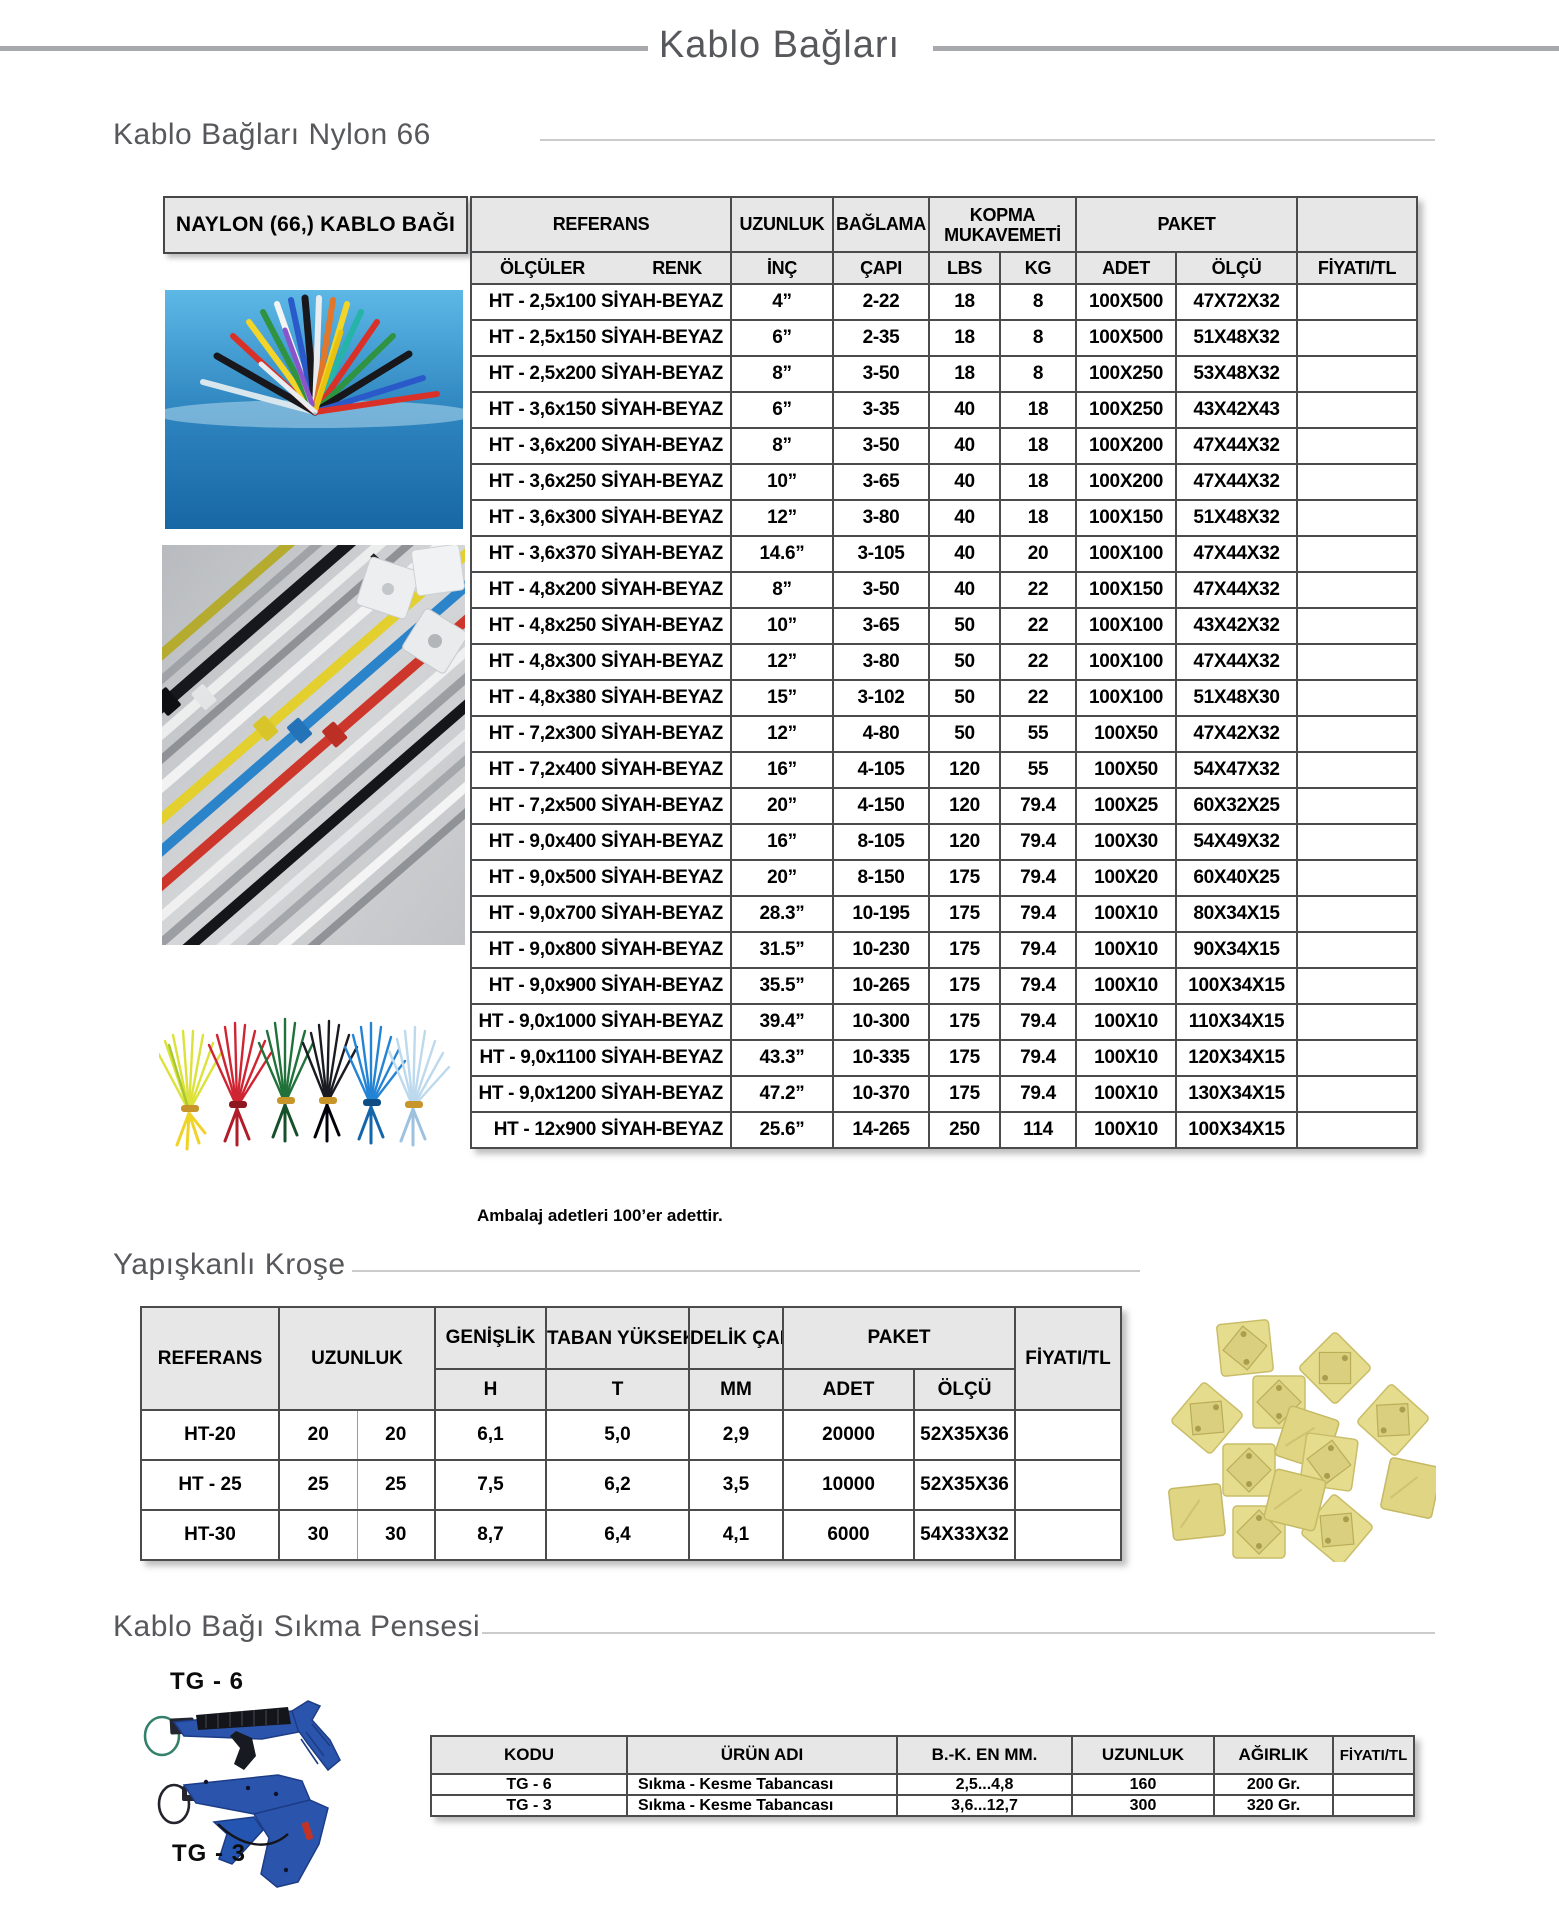 Image resolution: width=1559 pixels, height=1920 pixels. Describe the element at coordinates (1237, 1094) in the screenshot. I see `cell-olcu: 130X34X15` at that location.